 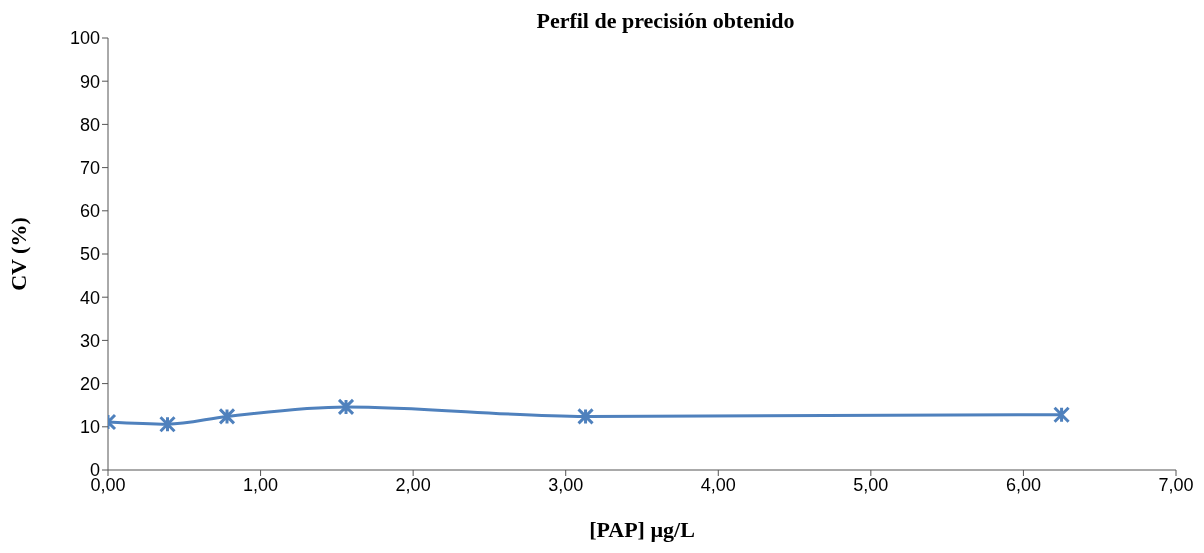 What do you see at coordinates (89, 340) in the screenshot?
I see `y-tick-label: 30` at bounding box center [89, 340].